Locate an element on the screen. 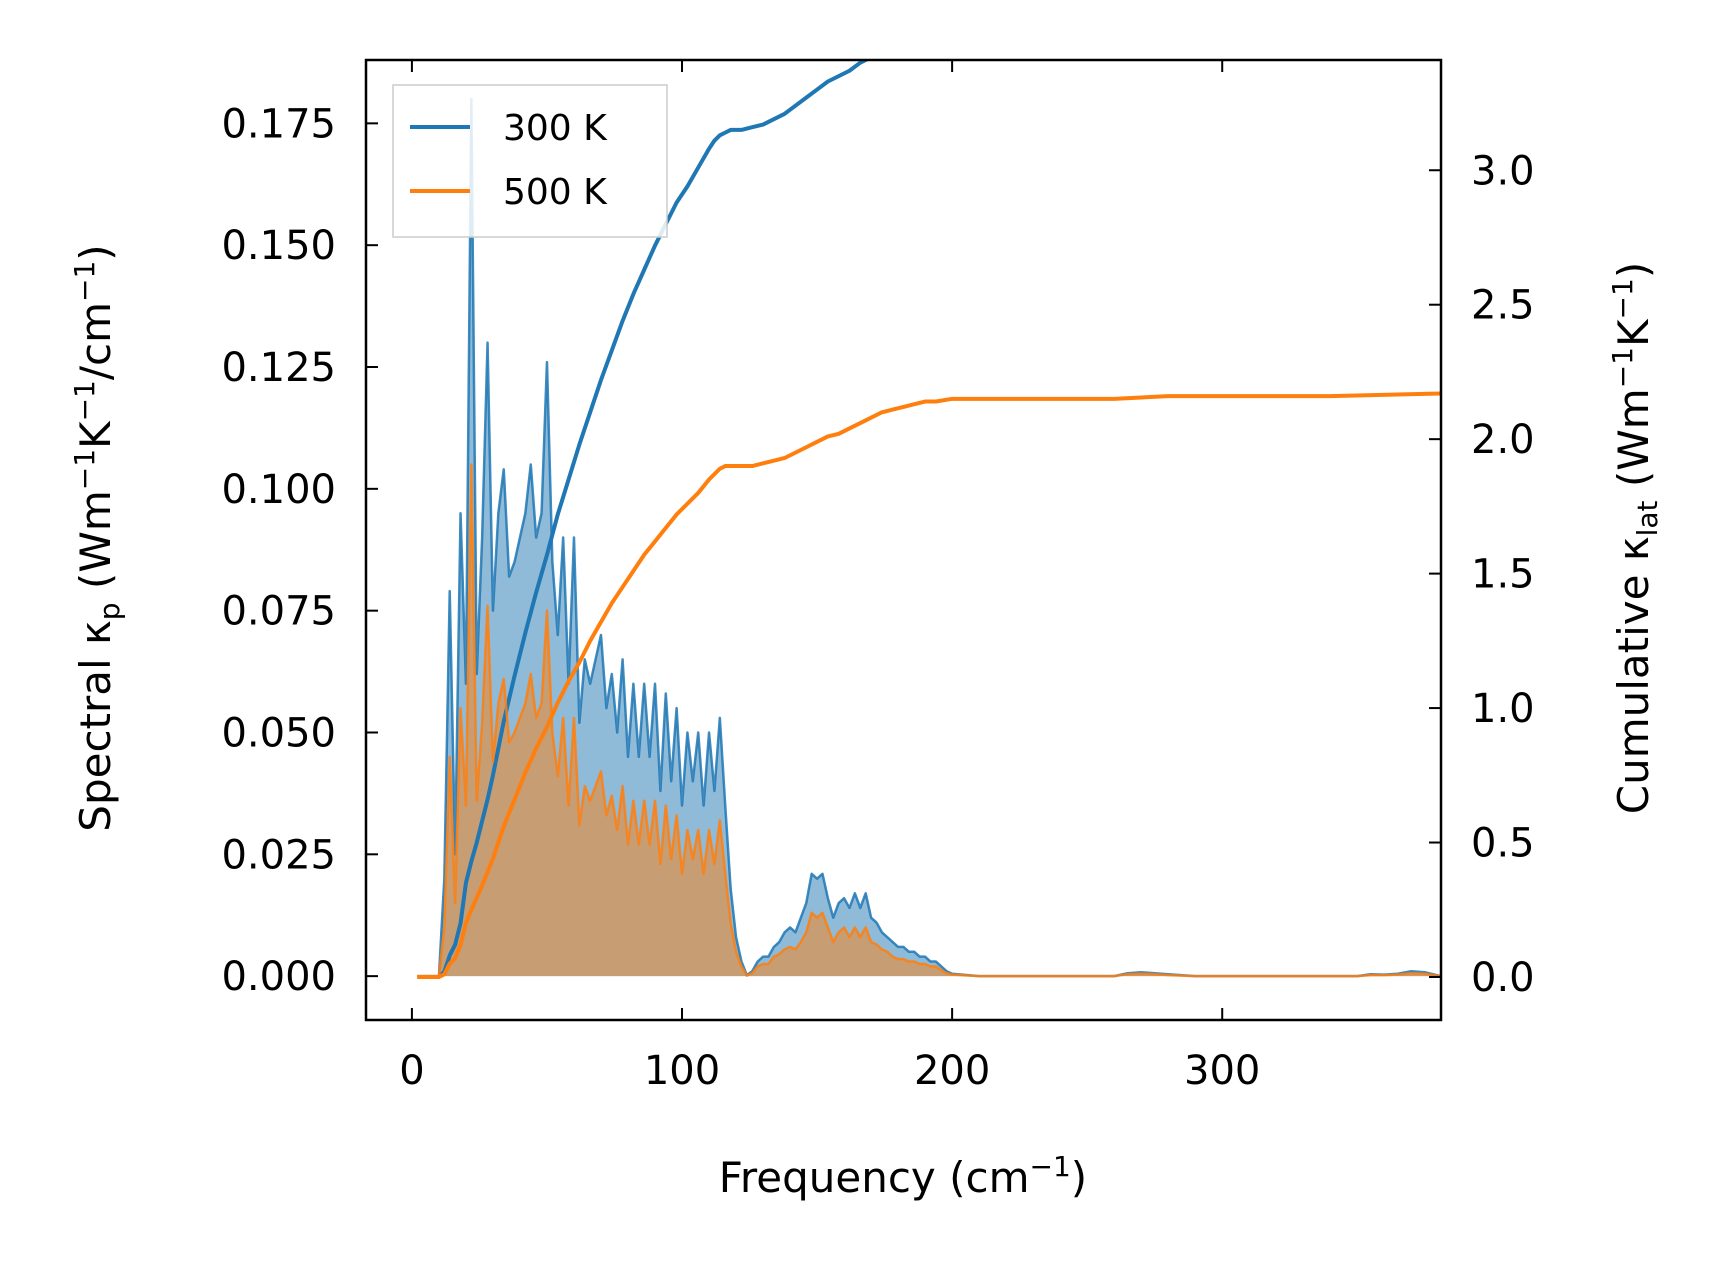  y-left-tick-label: 0.175 is located at coordinates (278, 124).